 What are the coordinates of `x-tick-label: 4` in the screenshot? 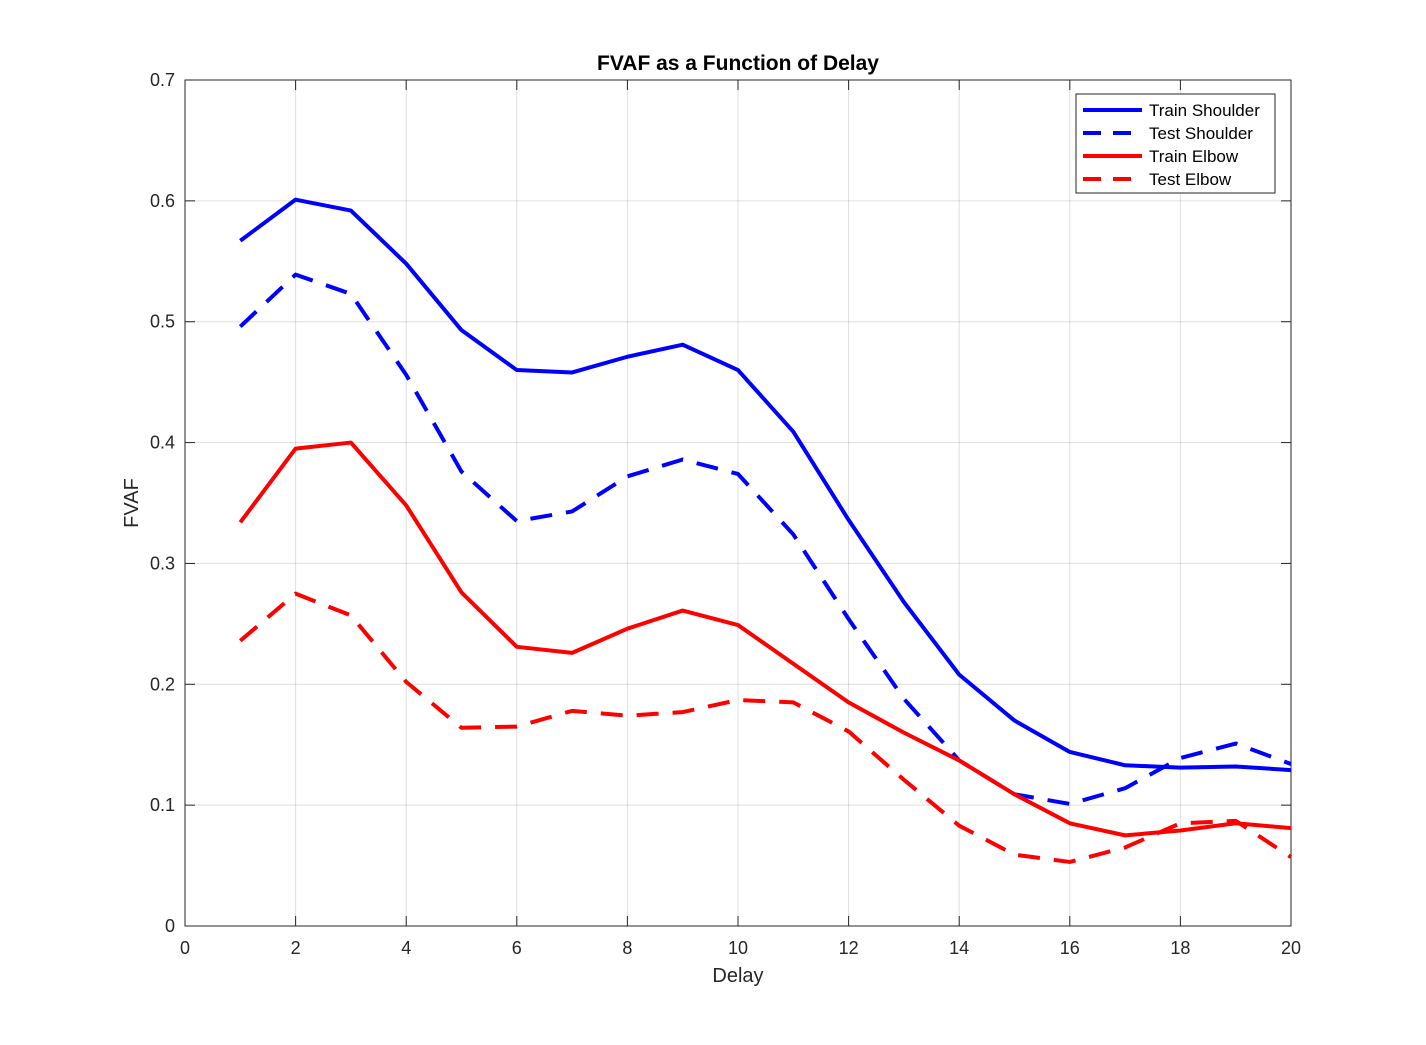 It's located at (406, 948).